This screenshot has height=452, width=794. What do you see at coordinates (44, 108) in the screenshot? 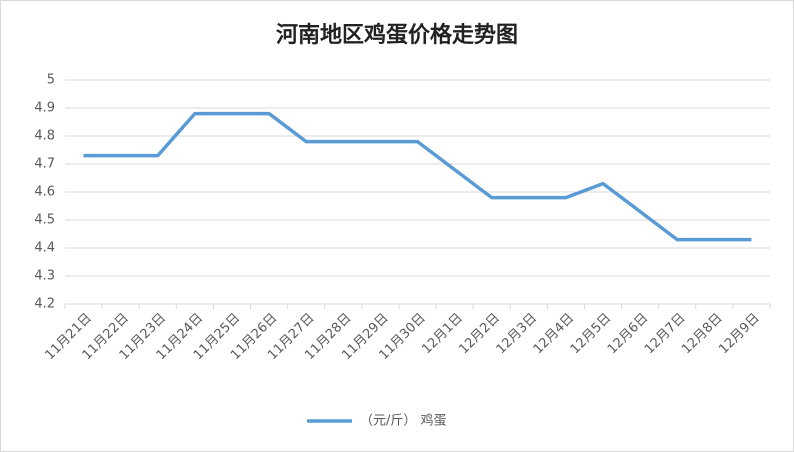
I see `y-tick-label: 4.9` at bounding box center [44, 108].